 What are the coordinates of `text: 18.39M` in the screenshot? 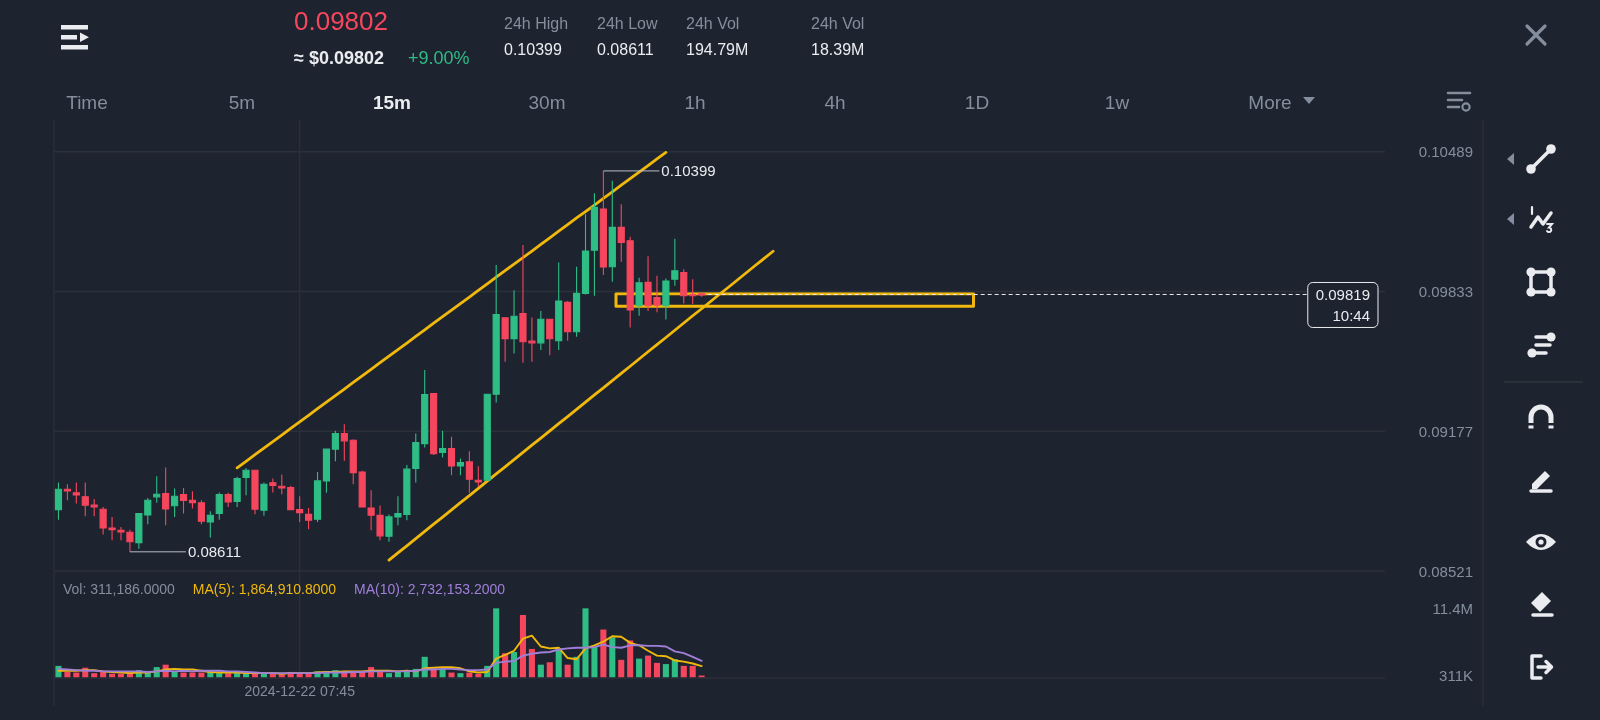 It's located at (838, 49).